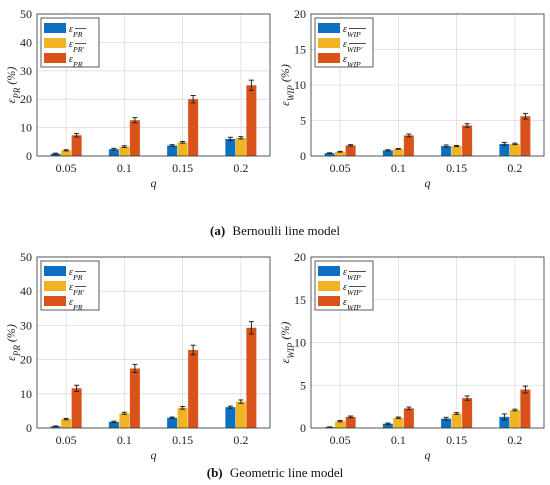 The image size is (550, 485). I want to click on legend-subscript: WIP, so click(354, 277).